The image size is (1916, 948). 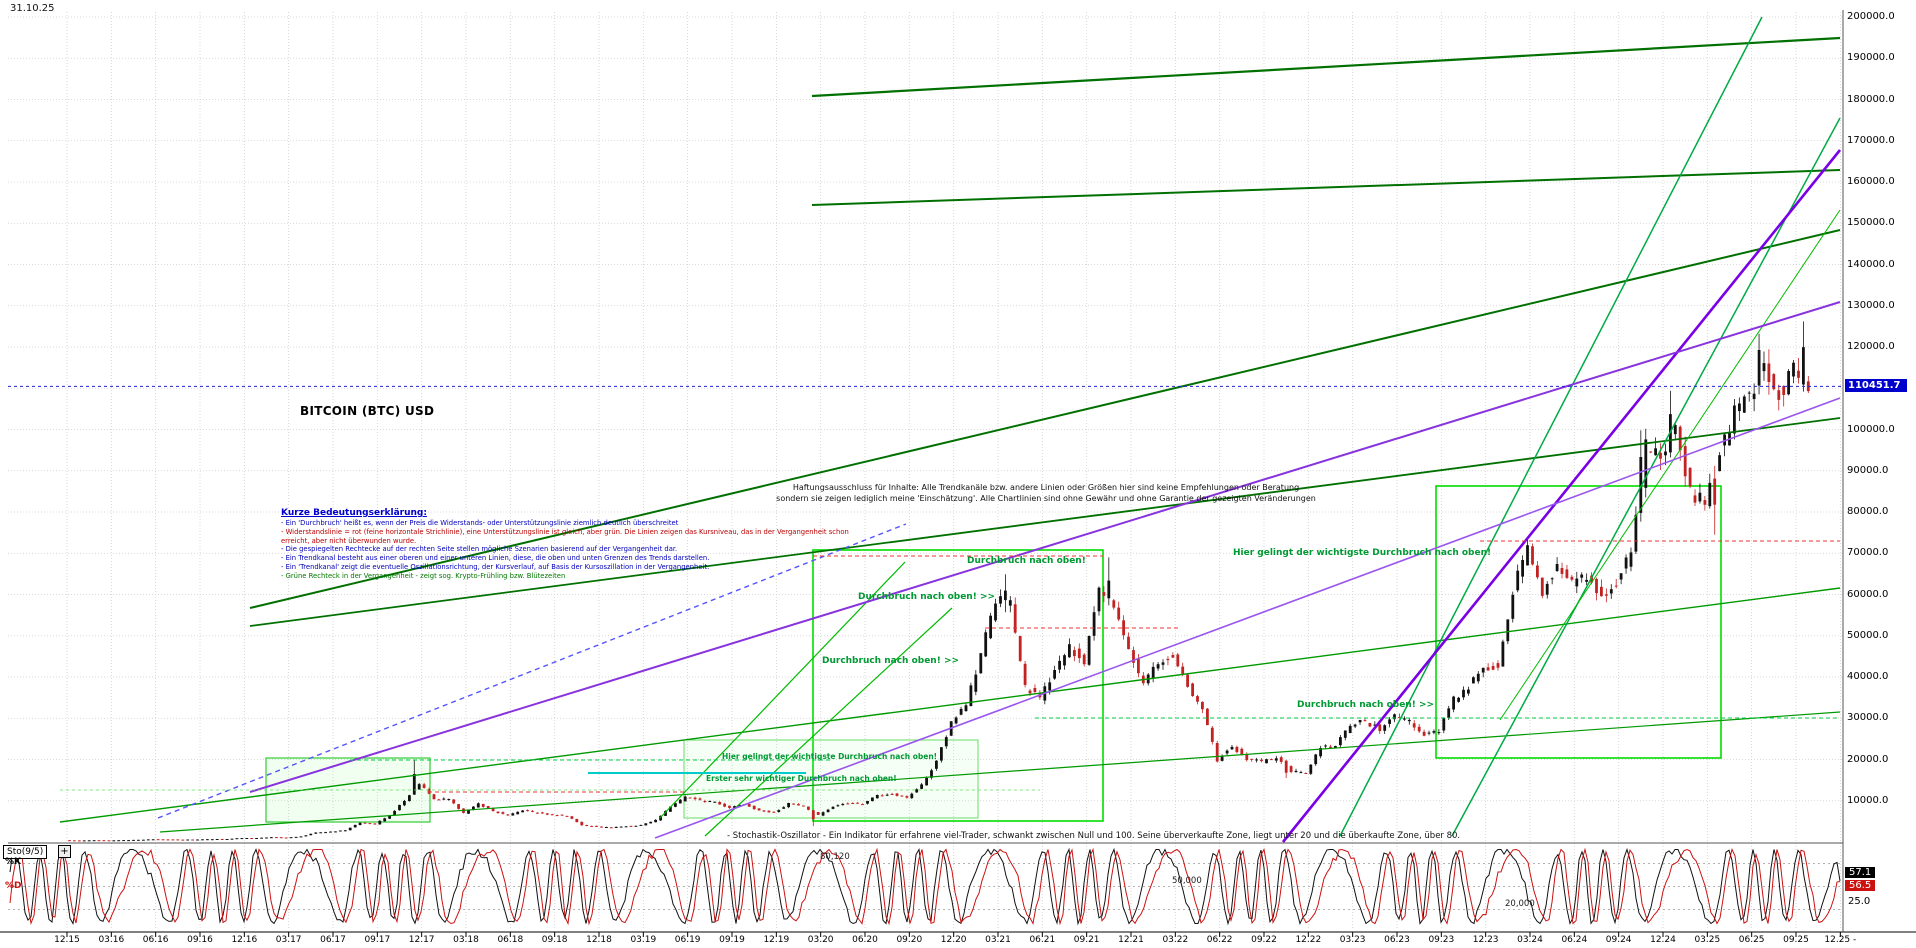 What do you see at coordinates (1026, 561) in the screenshot?
I see `chart-annotation: Durchbruch nach oben!` at bounding box center [1026, 561].